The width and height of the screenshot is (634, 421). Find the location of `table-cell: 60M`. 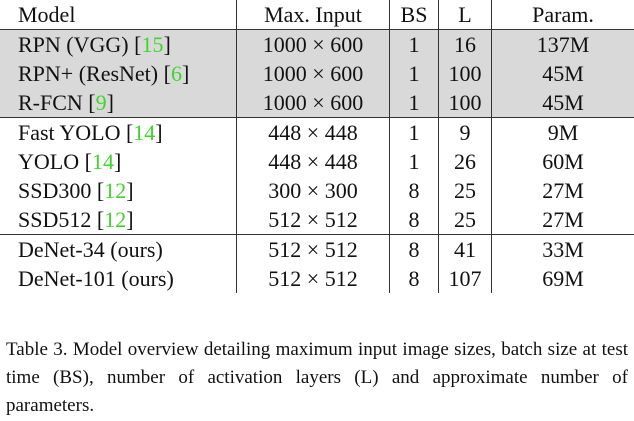

table-cell: 60M is located at coordinates (563, 161).